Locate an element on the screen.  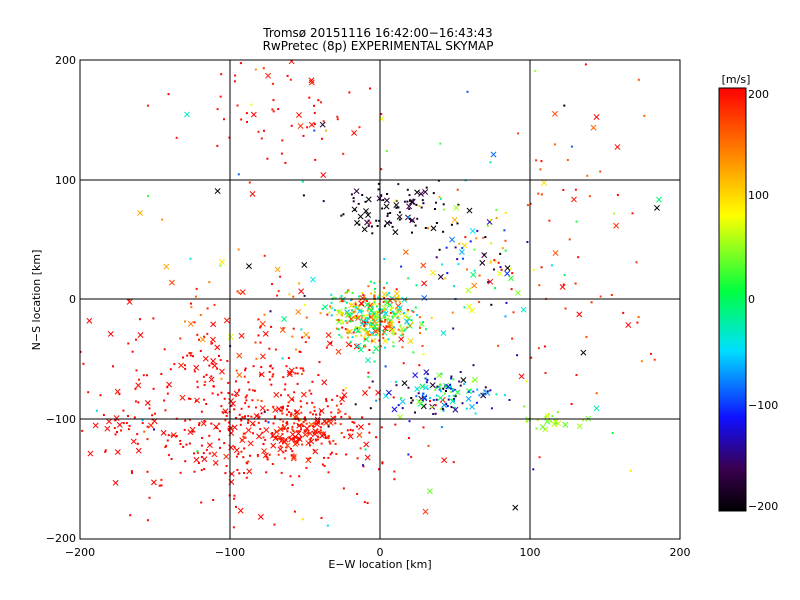
colorbar-tick-label: 200 is located at coordinates (758, 94).